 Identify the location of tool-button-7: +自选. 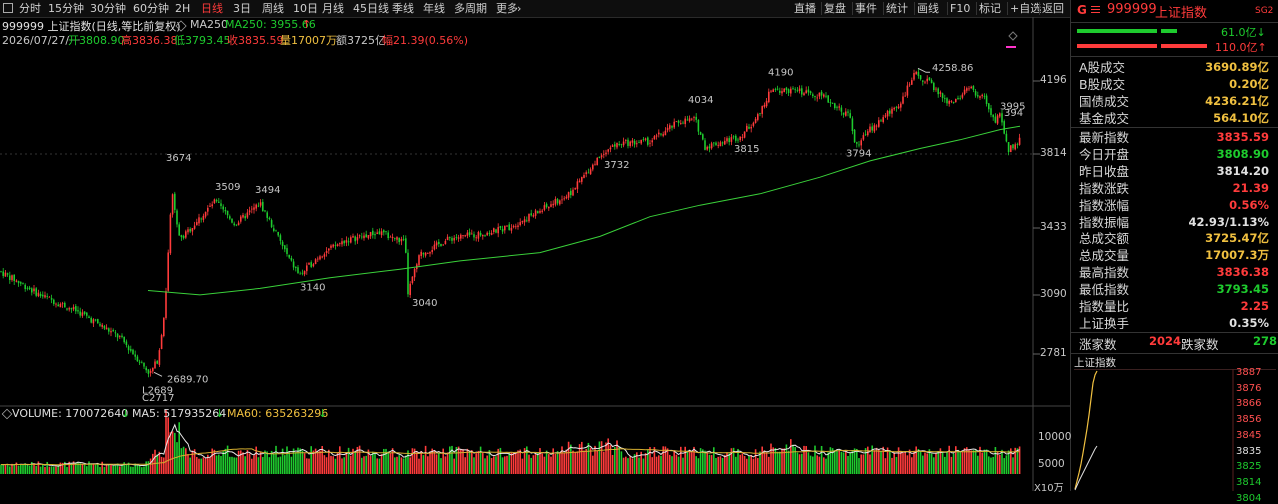
(1026, 8).